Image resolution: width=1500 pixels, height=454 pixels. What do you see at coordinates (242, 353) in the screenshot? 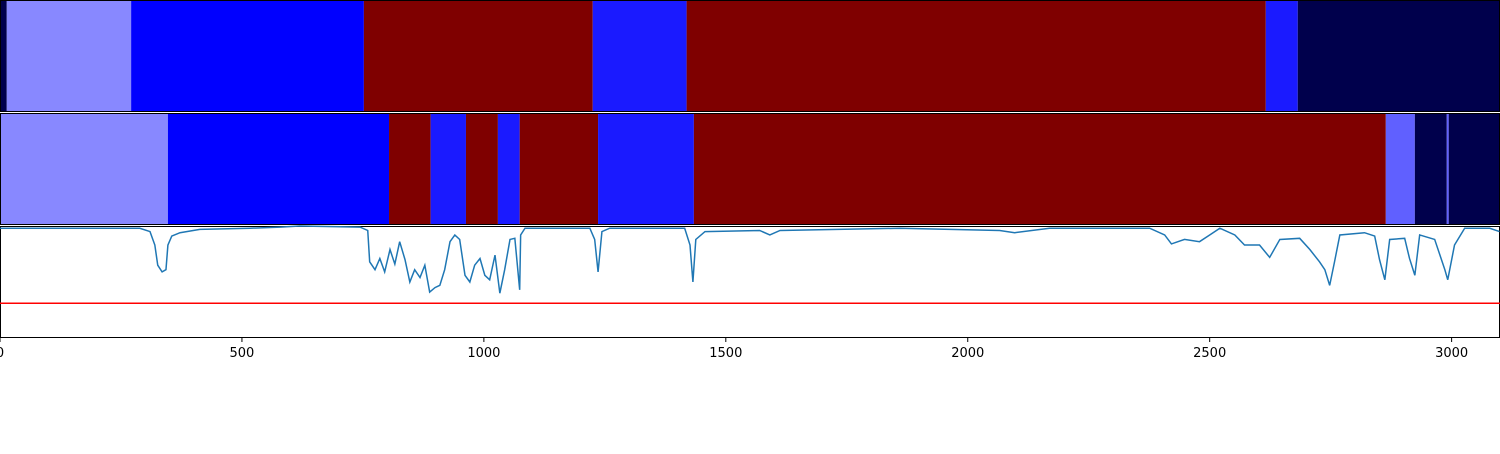
I see `x-tick-label: 500` at bounding box center [242, 353].